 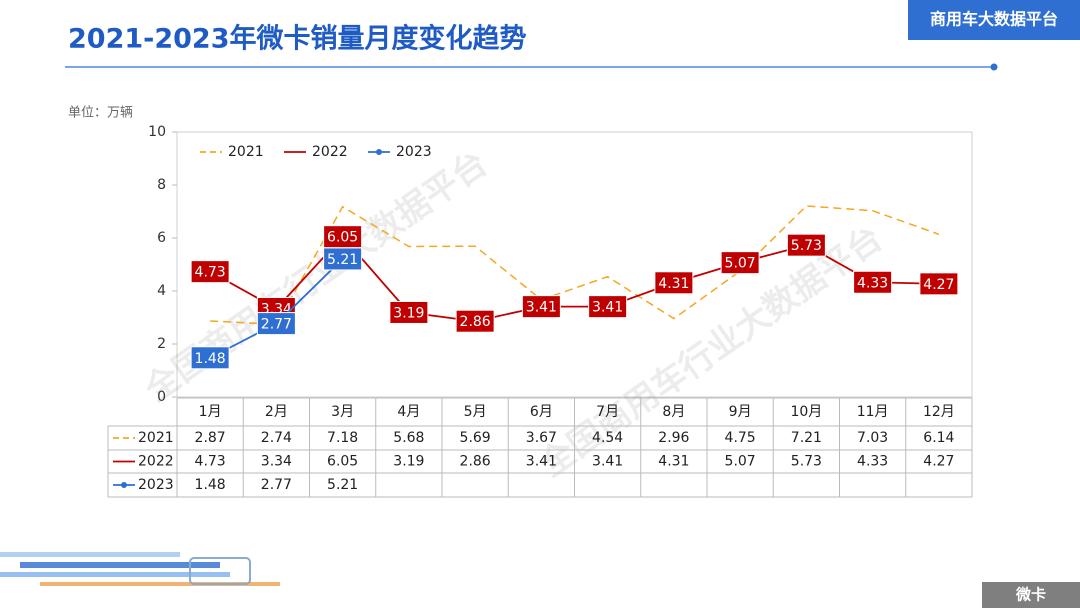 What do you see at coordinates (161, 344) in the screenshot?
I see `y-tick-label: 2` at bounding box center [161, 344].